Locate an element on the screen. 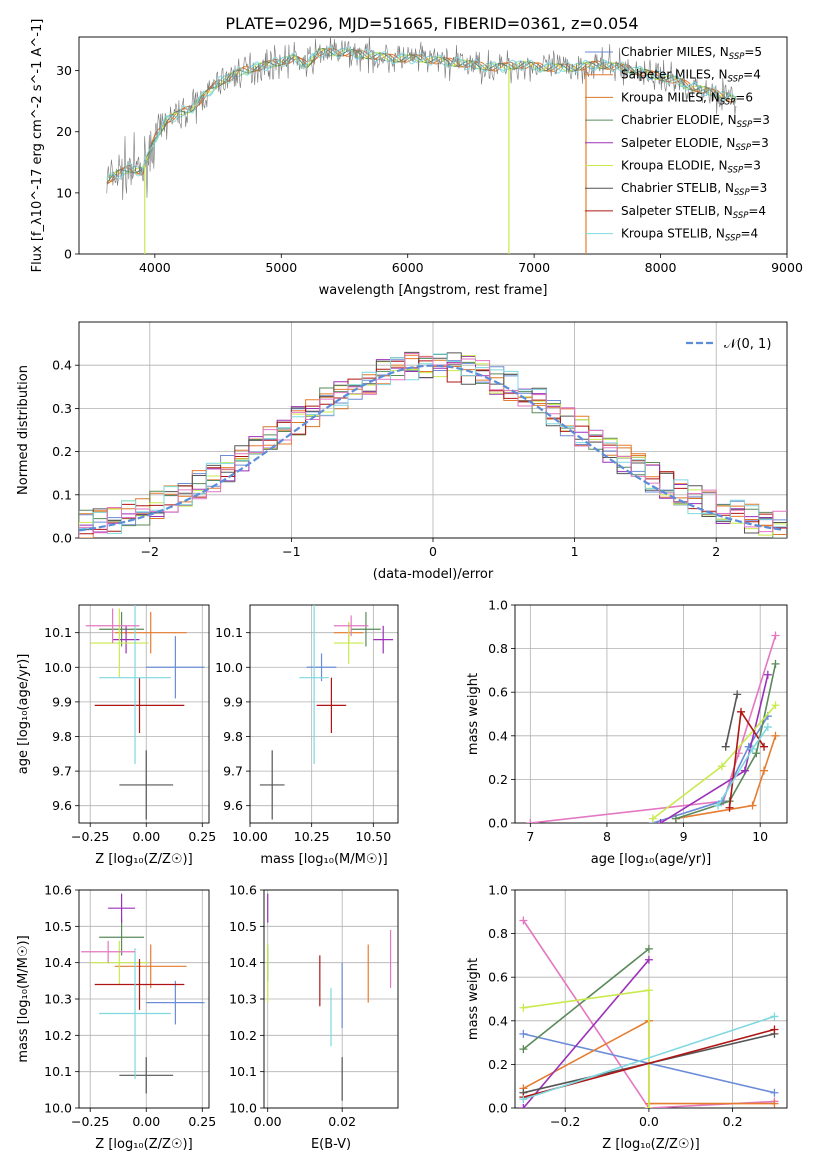 The image size is (819, 1170). x-tick-label: 10.00 is located at coordinates (250, 836).